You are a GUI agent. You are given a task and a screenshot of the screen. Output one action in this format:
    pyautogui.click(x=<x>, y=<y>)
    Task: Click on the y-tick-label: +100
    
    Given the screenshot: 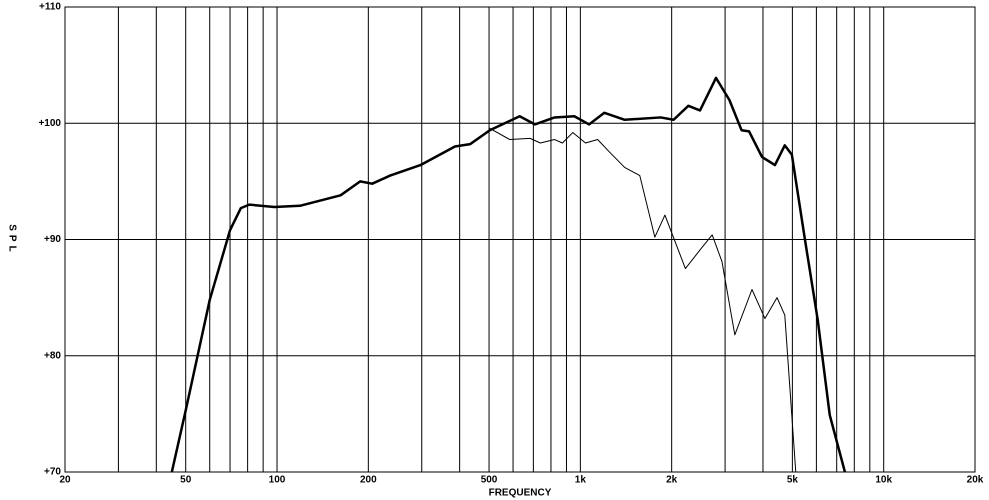 What is the action you would take?
    pyautogui.click(x=49, y=123)
    